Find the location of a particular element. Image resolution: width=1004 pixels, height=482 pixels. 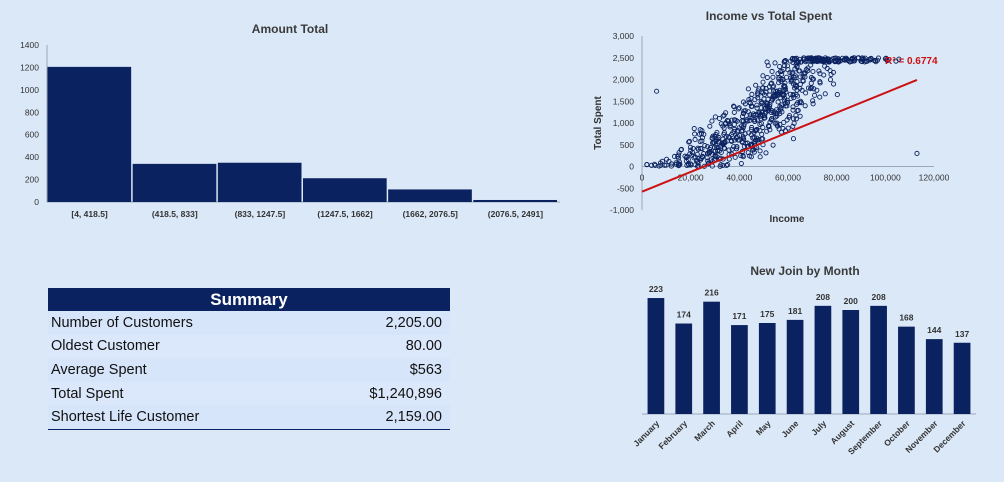

x-tick-label: 20,000 is located at coordinates (691, 178).